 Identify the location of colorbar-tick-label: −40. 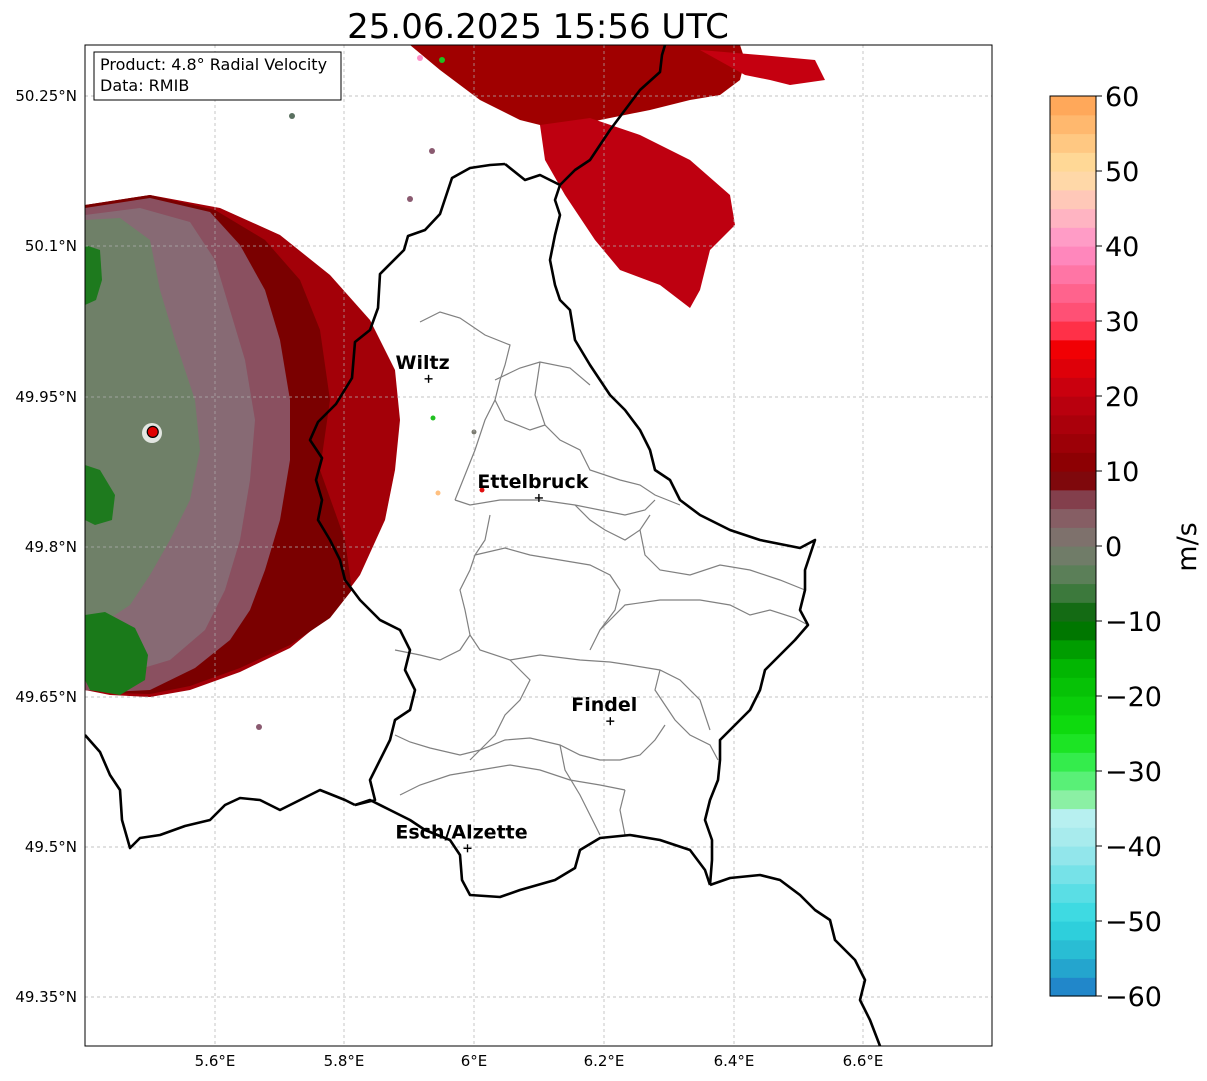
(1133, 847).